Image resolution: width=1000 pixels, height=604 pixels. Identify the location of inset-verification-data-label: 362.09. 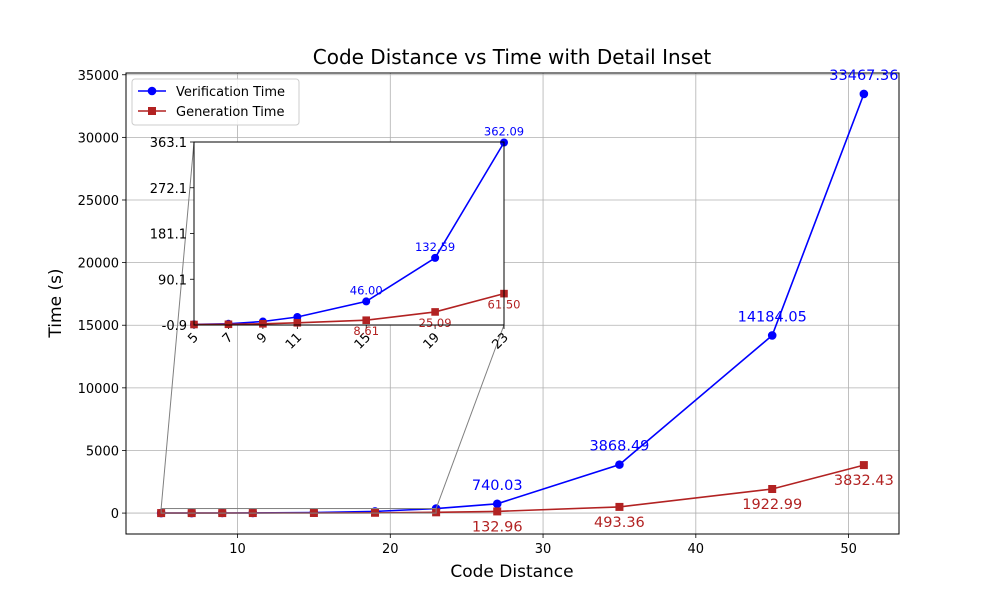
(504, 132).